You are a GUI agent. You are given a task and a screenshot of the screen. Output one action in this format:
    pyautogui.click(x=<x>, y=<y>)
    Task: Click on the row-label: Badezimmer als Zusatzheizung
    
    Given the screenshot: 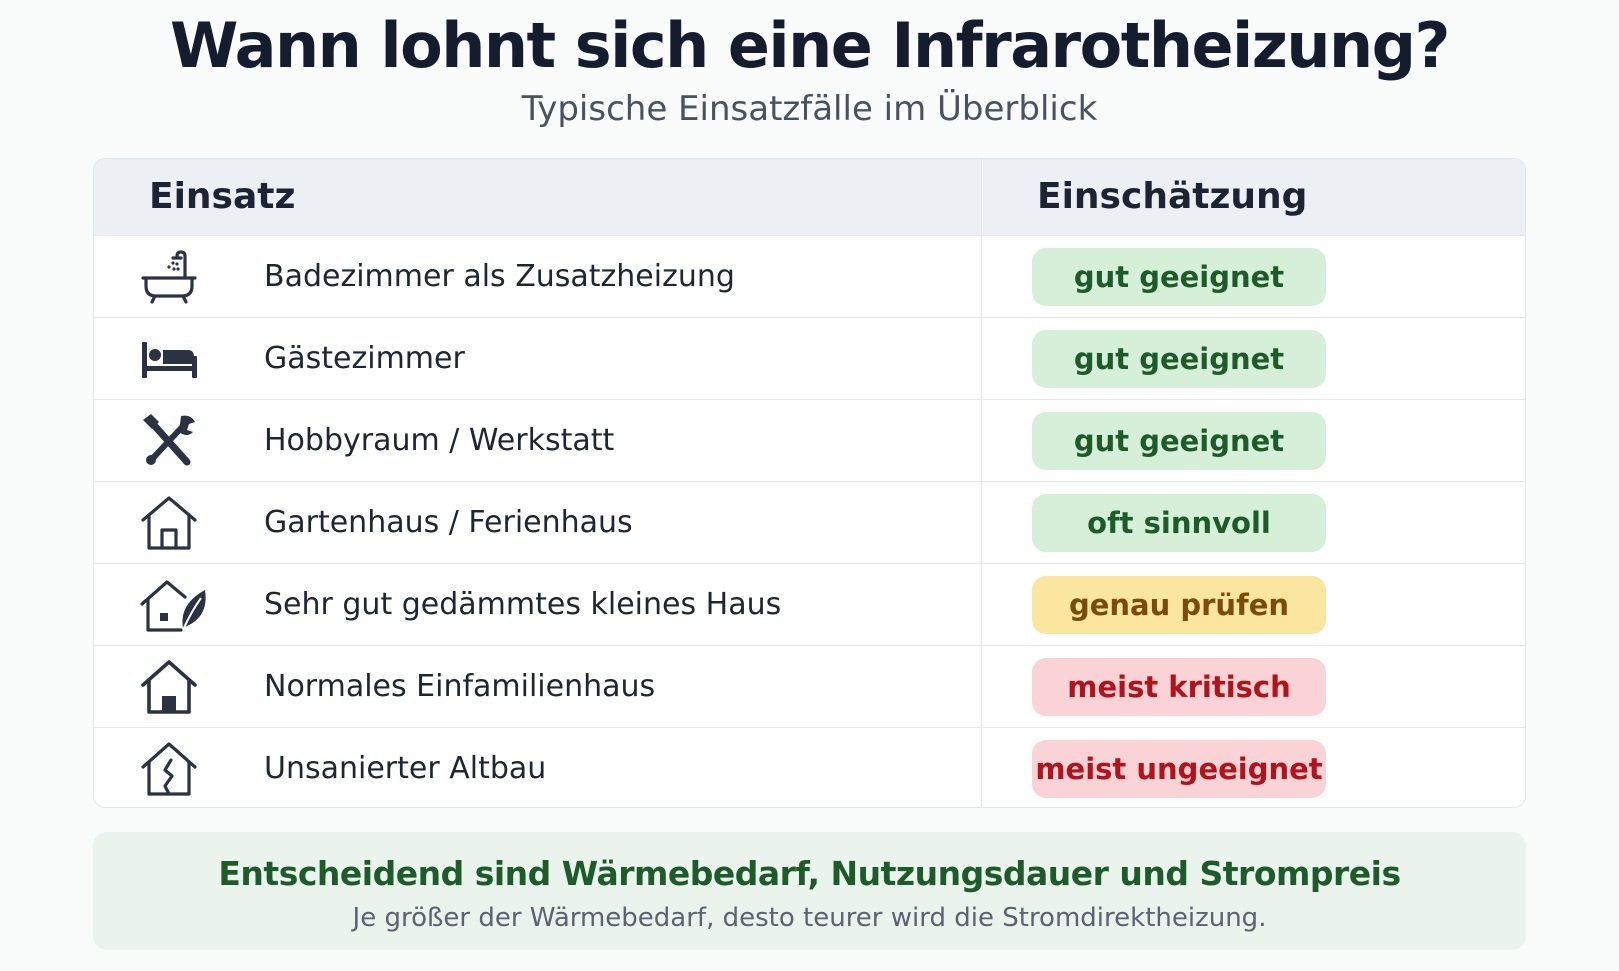 What is the action you would take?
    pyautogui.click(x=499, y=276)
    